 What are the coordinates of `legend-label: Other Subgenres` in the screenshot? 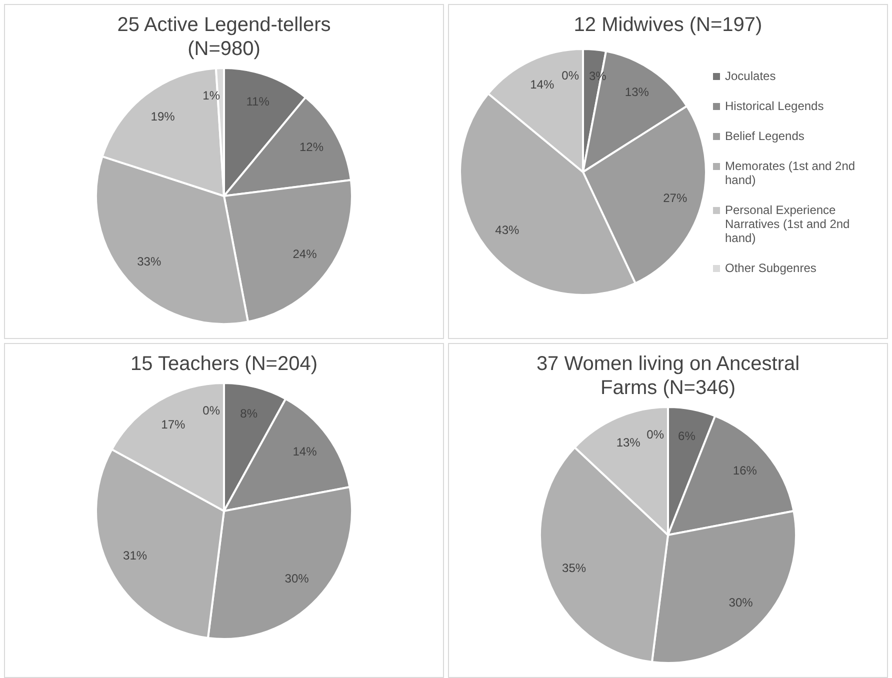 It's located at (770, 268).